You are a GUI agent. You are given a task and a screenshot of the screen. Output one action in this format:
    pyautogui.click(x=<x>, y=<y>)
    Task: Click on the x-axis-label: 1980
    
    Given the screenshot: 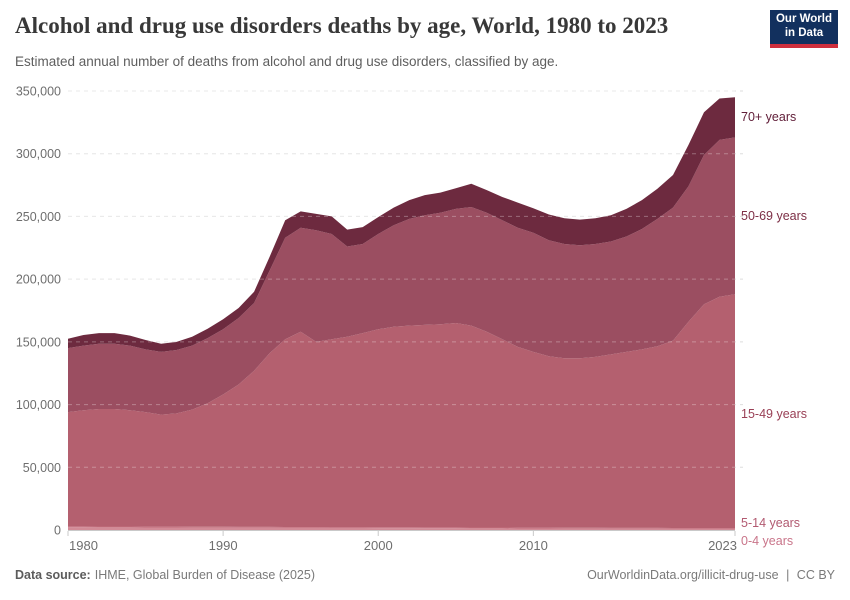 What is the action you would take?
    pyautogui.click(x=83, y=545)
    